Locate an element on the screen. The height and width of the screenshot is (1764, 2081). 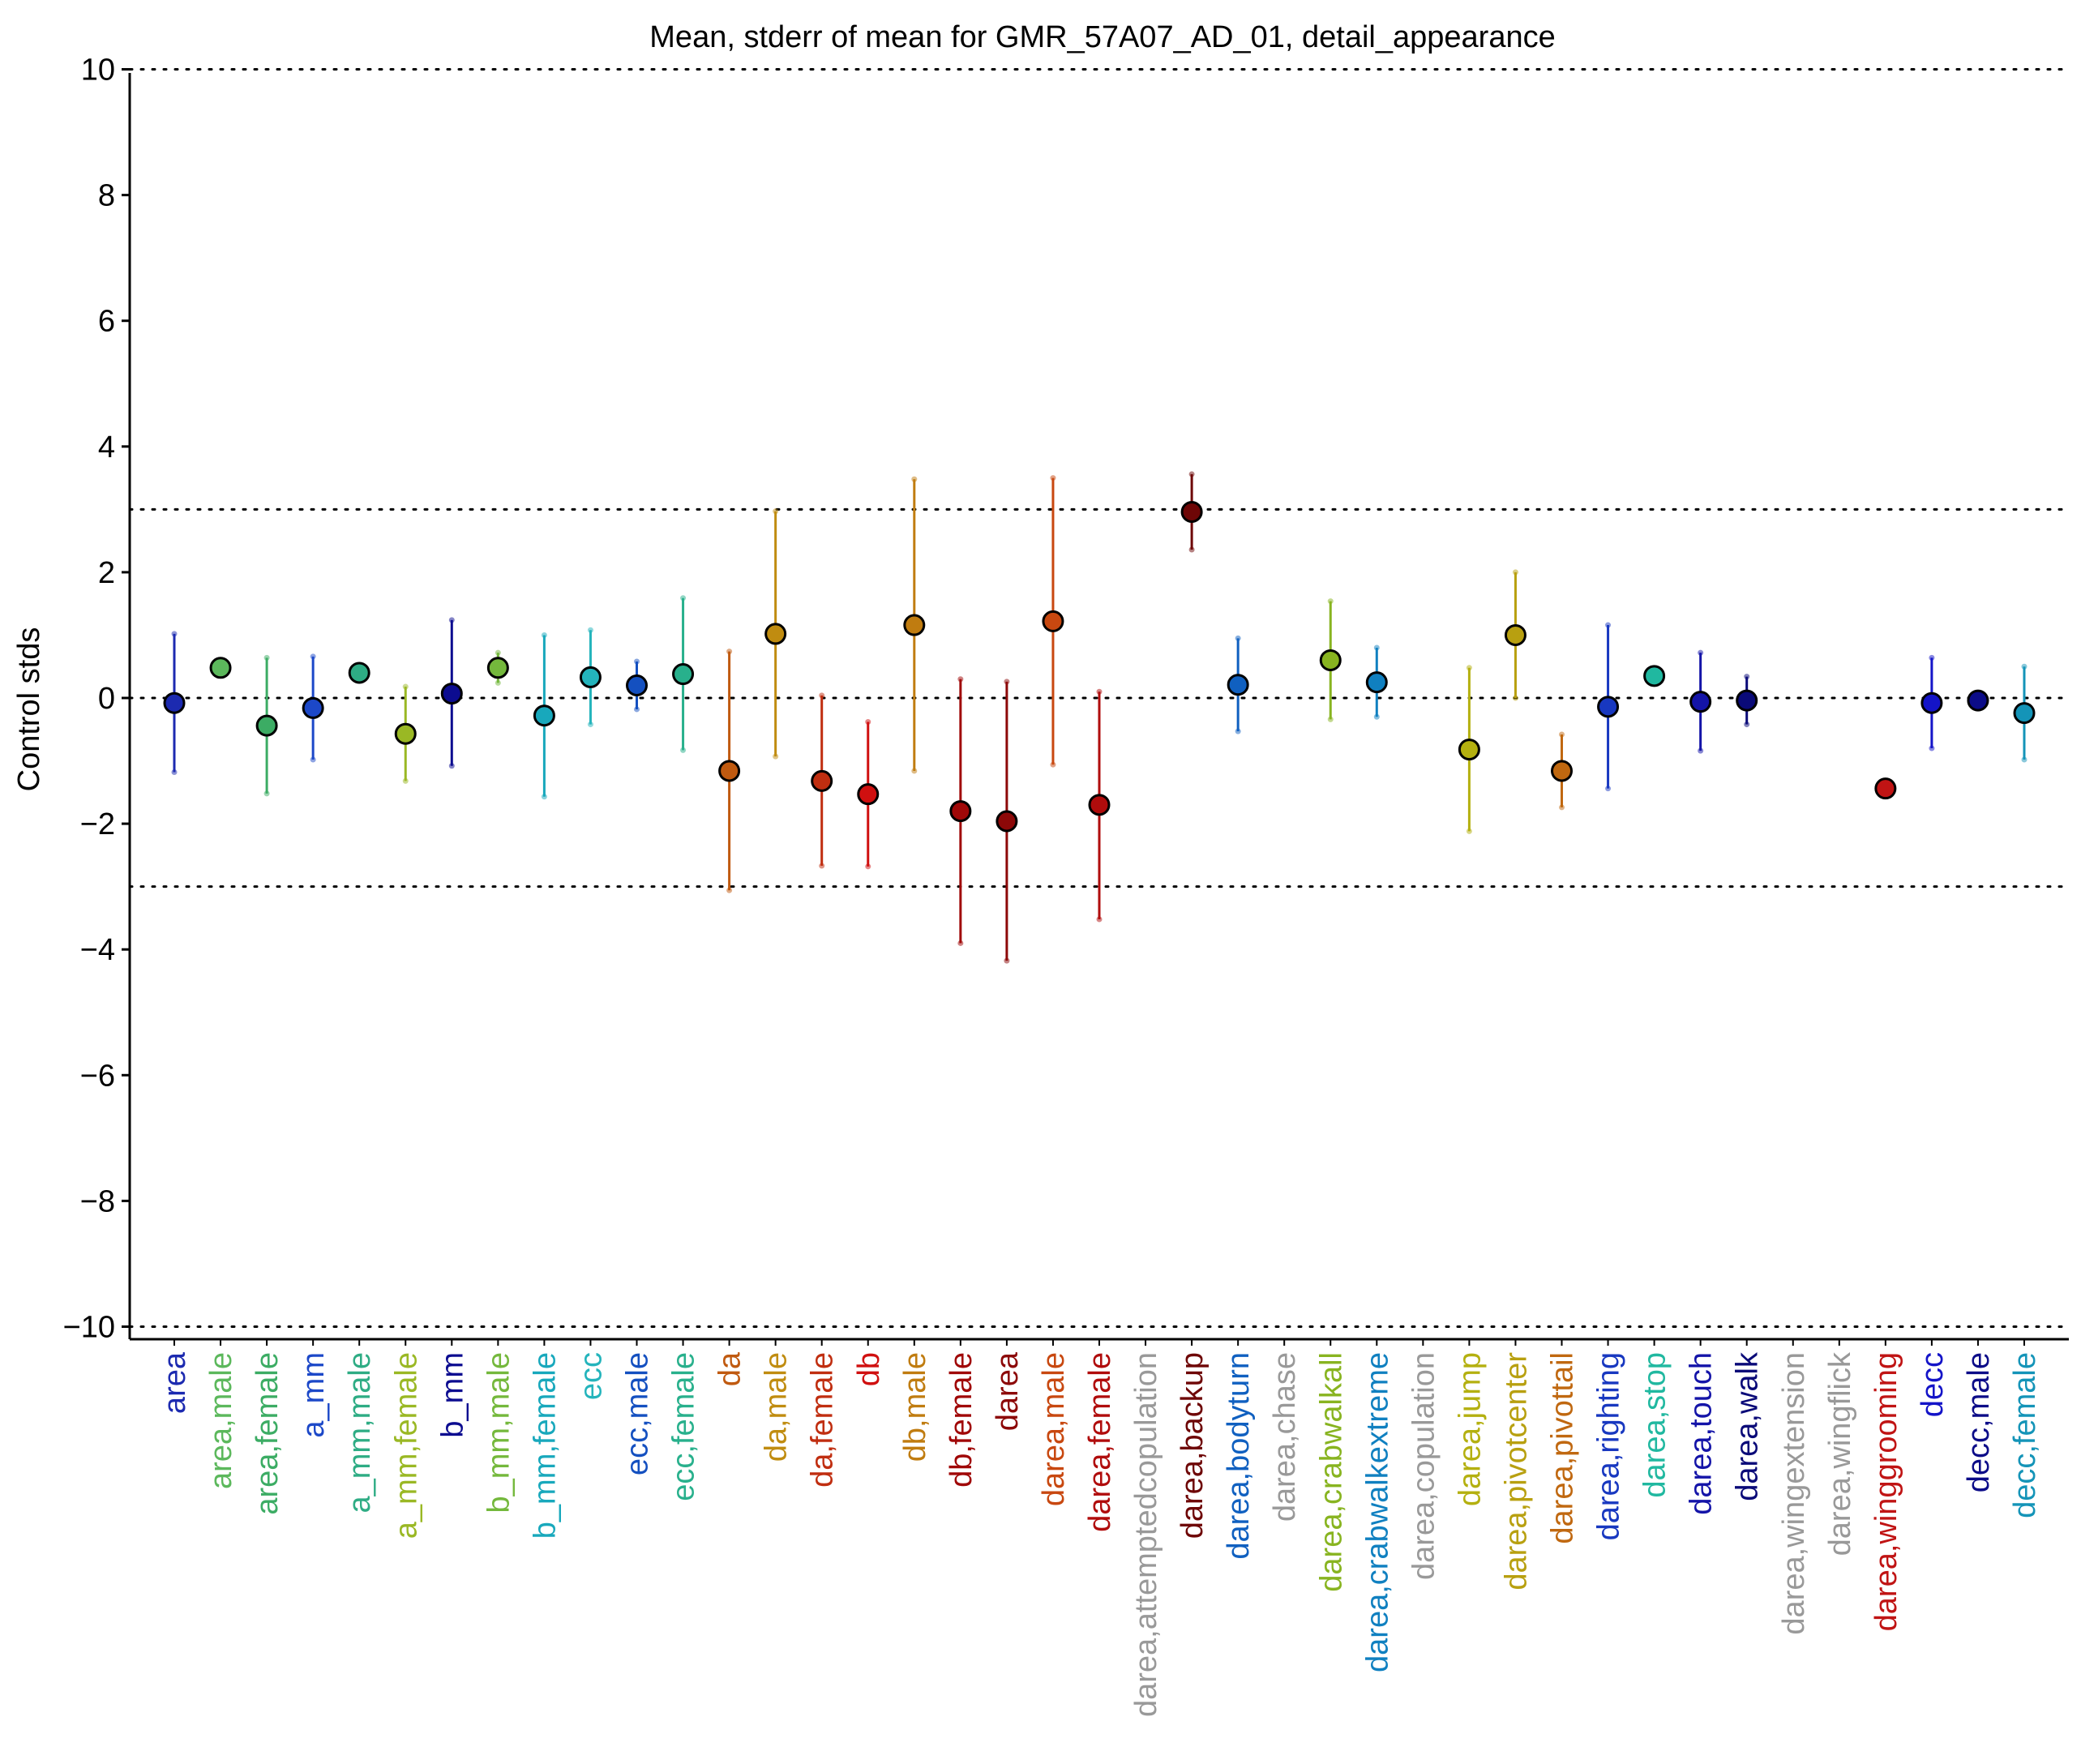
x-tick-label: db,male is located at coordinates (915, 1407).